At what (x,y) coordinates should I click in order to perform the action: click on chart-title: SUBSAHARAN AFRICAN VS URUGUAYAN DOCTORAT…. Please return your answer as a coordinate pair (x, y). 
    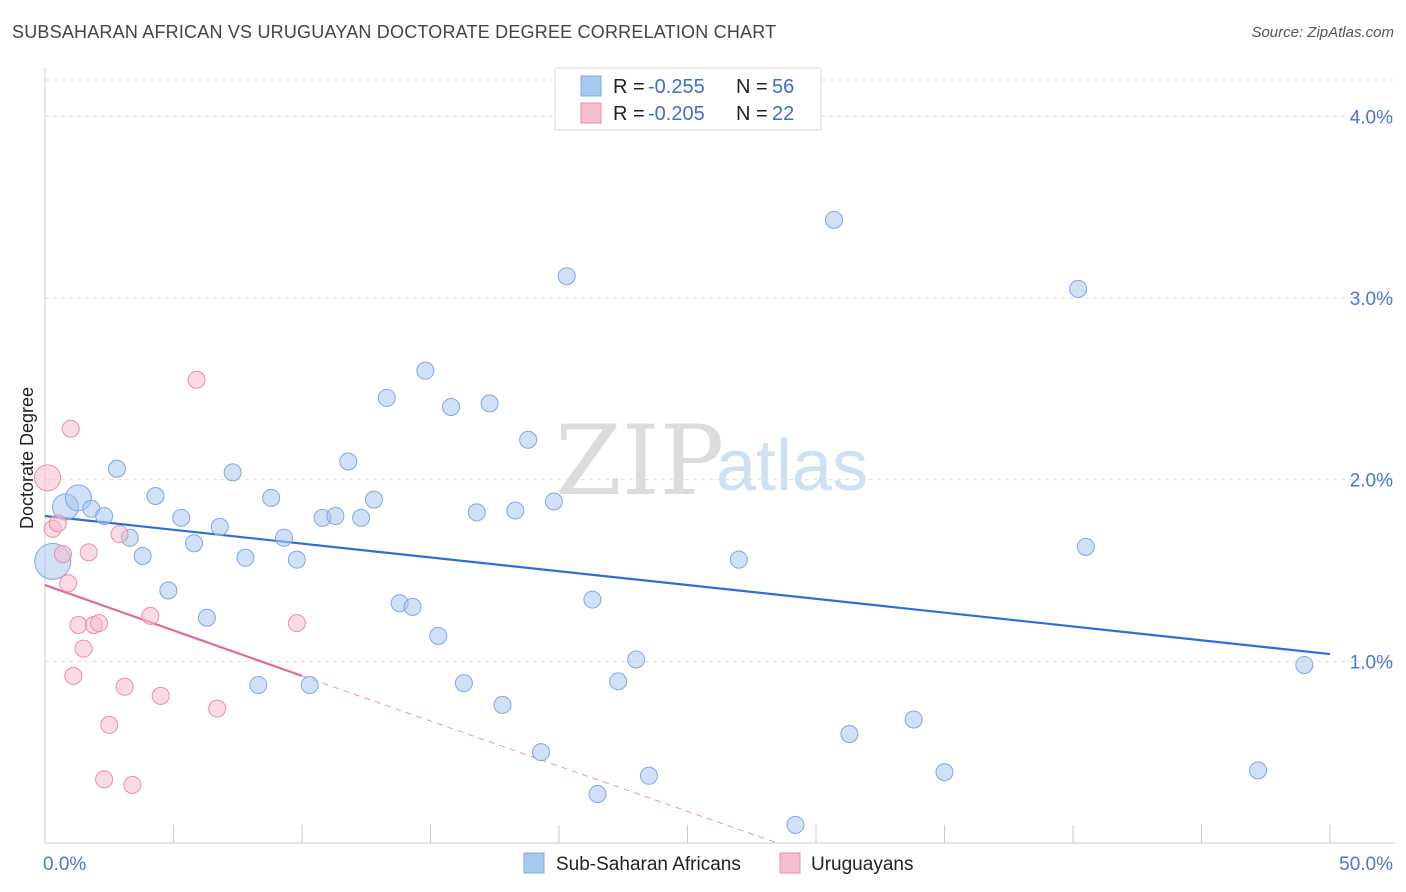
    Looking at the image, I should click on (394, 32).